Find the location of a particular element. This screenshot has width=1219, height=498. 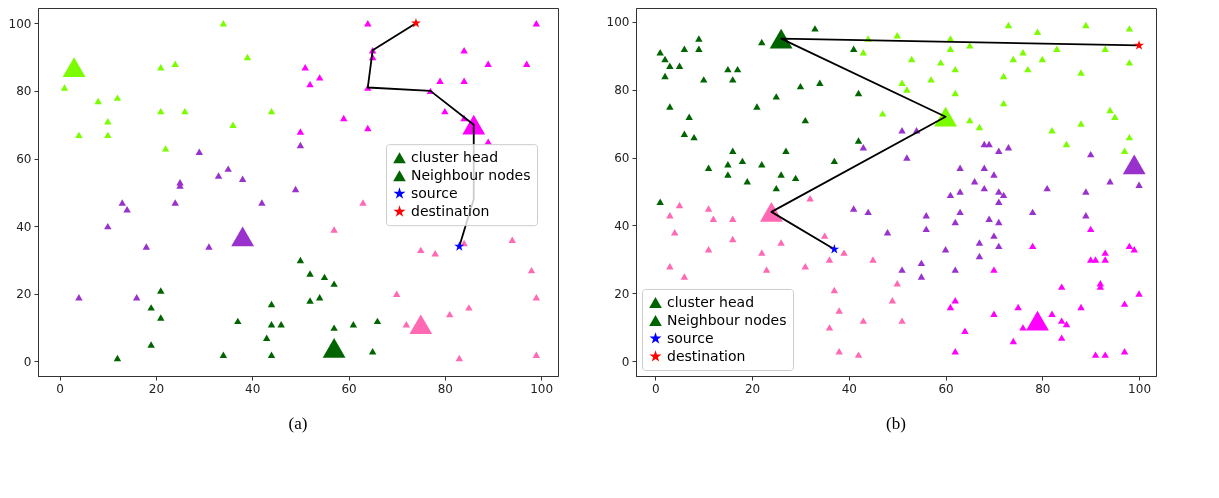

legend-label: Neighbour nodes is located at coordinates (727, 319).